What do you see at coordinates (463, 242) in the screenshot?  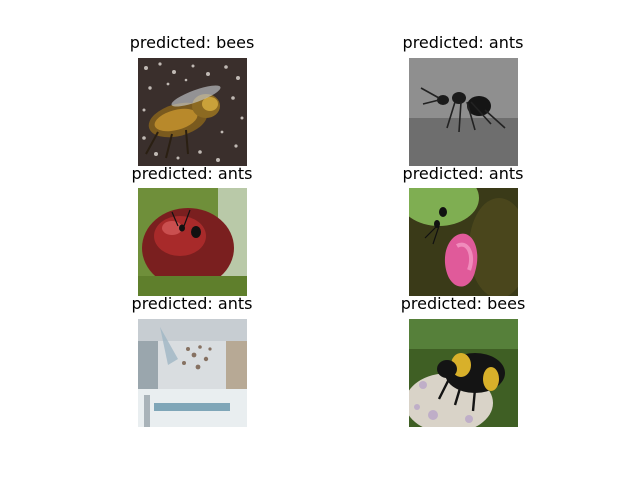 I see `ant-on-petal-photo` at bounding box center [463, 242].